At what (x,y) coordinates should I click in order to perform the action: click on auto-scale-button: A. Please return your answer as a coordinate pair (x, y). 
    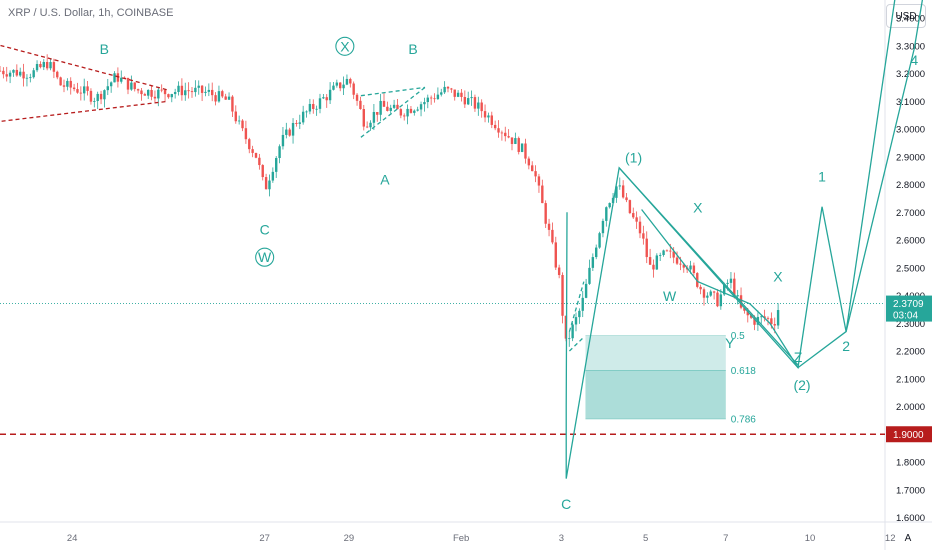
    Looking at the image, I should click on (908, 538).